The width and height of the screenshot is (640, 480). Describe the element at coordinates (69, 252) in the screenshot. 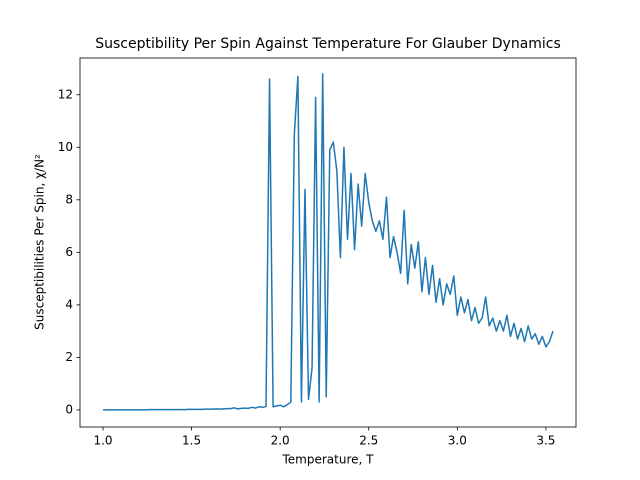

I see `y-tick-label: 6` at that location.